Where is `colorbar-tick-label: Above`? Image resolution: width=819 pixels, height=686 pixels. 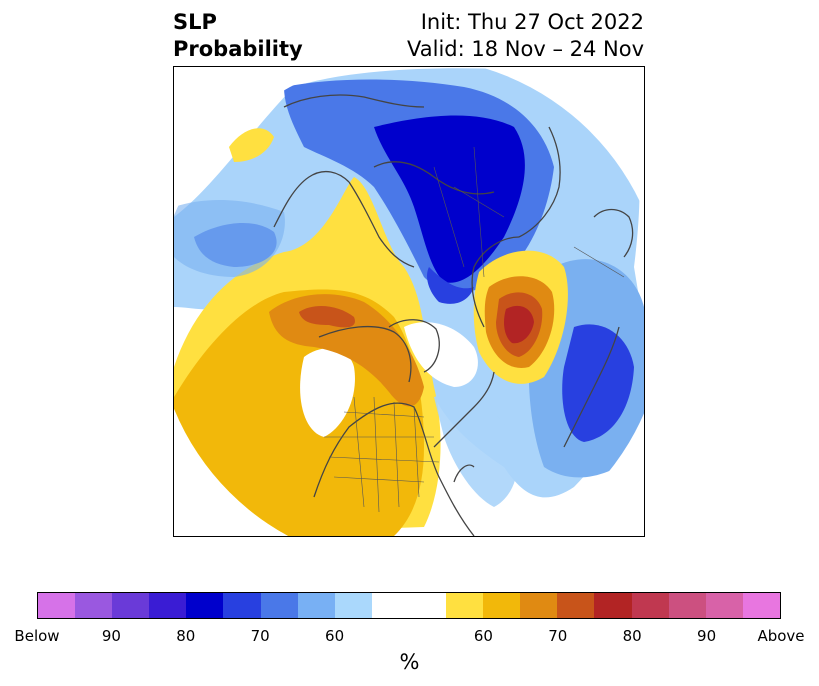
colorbar-tick-label: Above is located at coordinates (781, 636).